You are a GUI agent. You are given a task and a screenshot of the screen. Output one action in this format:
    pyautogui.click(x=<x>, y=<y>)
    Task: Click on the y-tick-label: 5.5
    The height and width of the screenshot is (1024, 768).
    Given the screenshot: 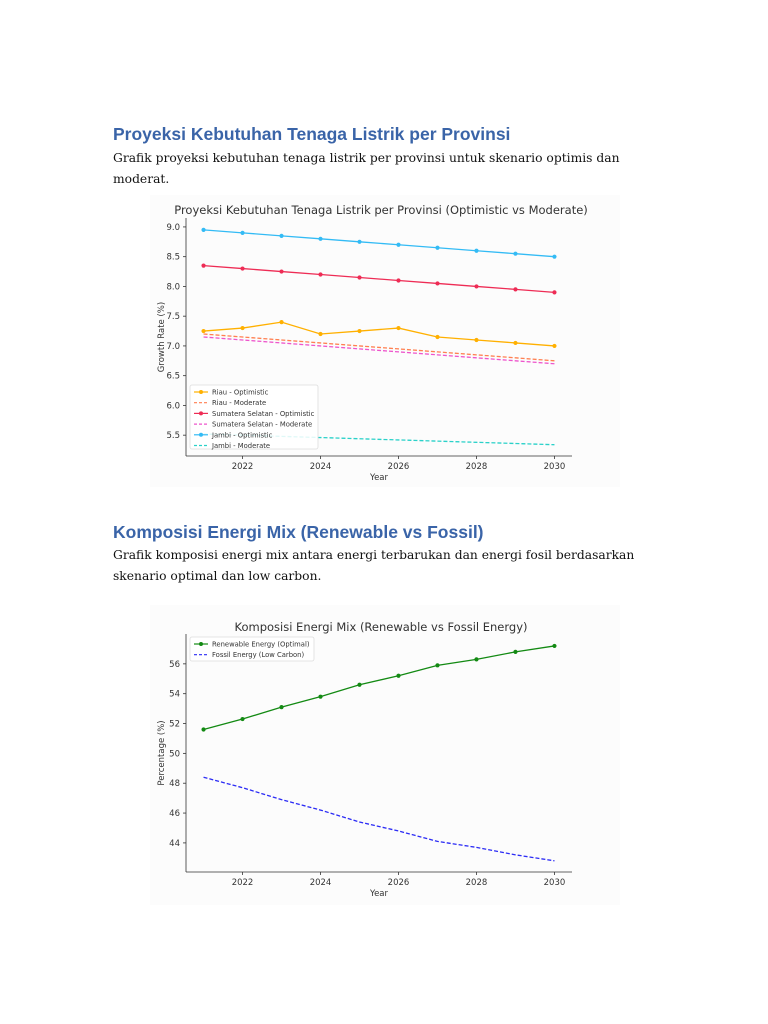 What is the action you would take?
    pyautogui.click(x=173, y=436)
    